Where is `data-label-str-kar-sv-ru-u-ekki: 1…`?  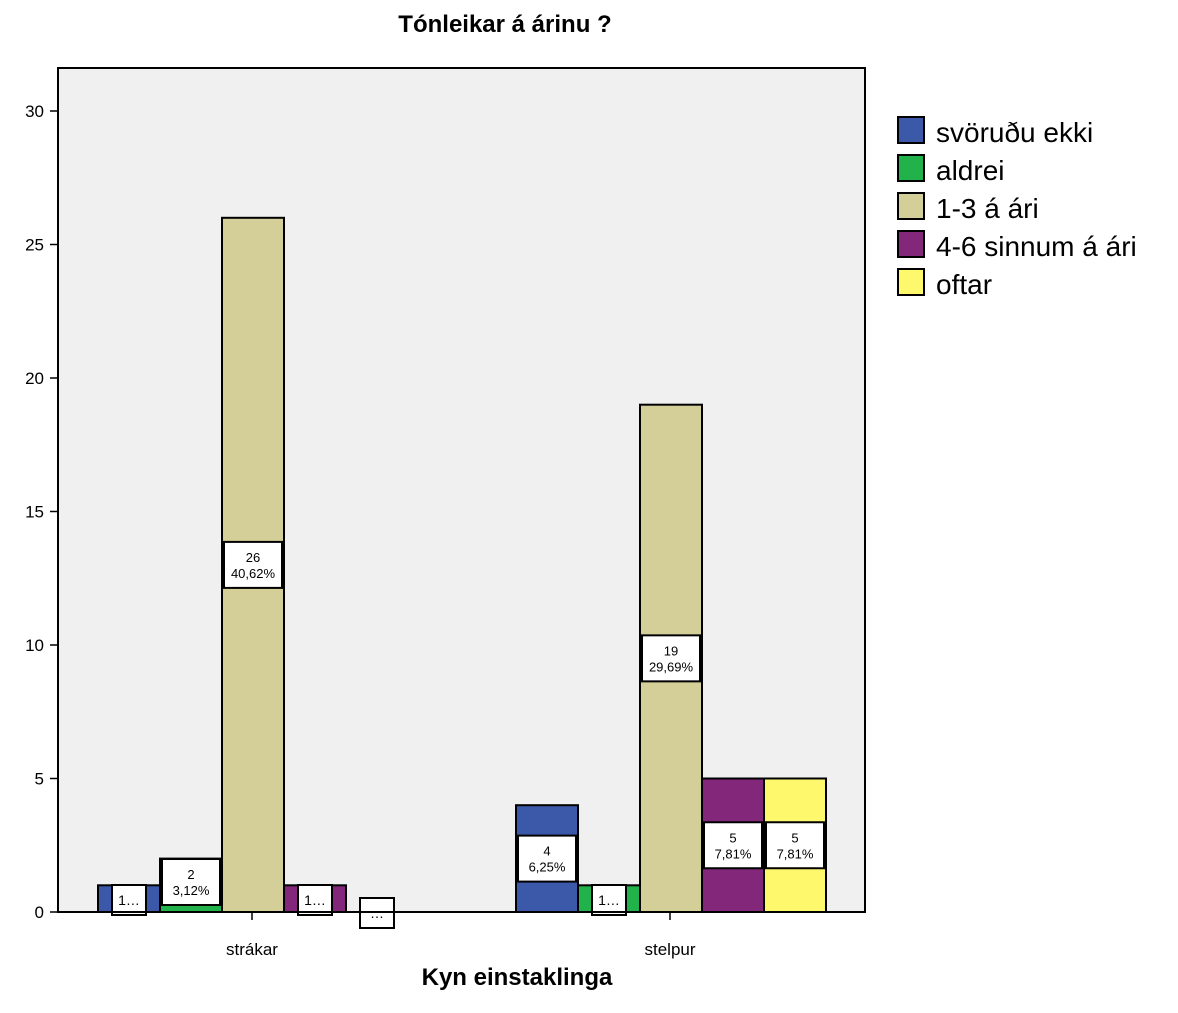
data-label-str-kar-sv-ru-u-ekki: 1… is located at coordinates (129, 900).